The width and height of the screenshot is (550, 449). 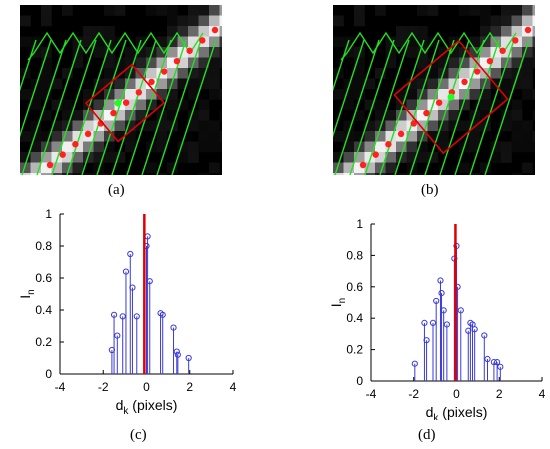 I want to click on x-tick-label: -2, so click(x=103, y=387).